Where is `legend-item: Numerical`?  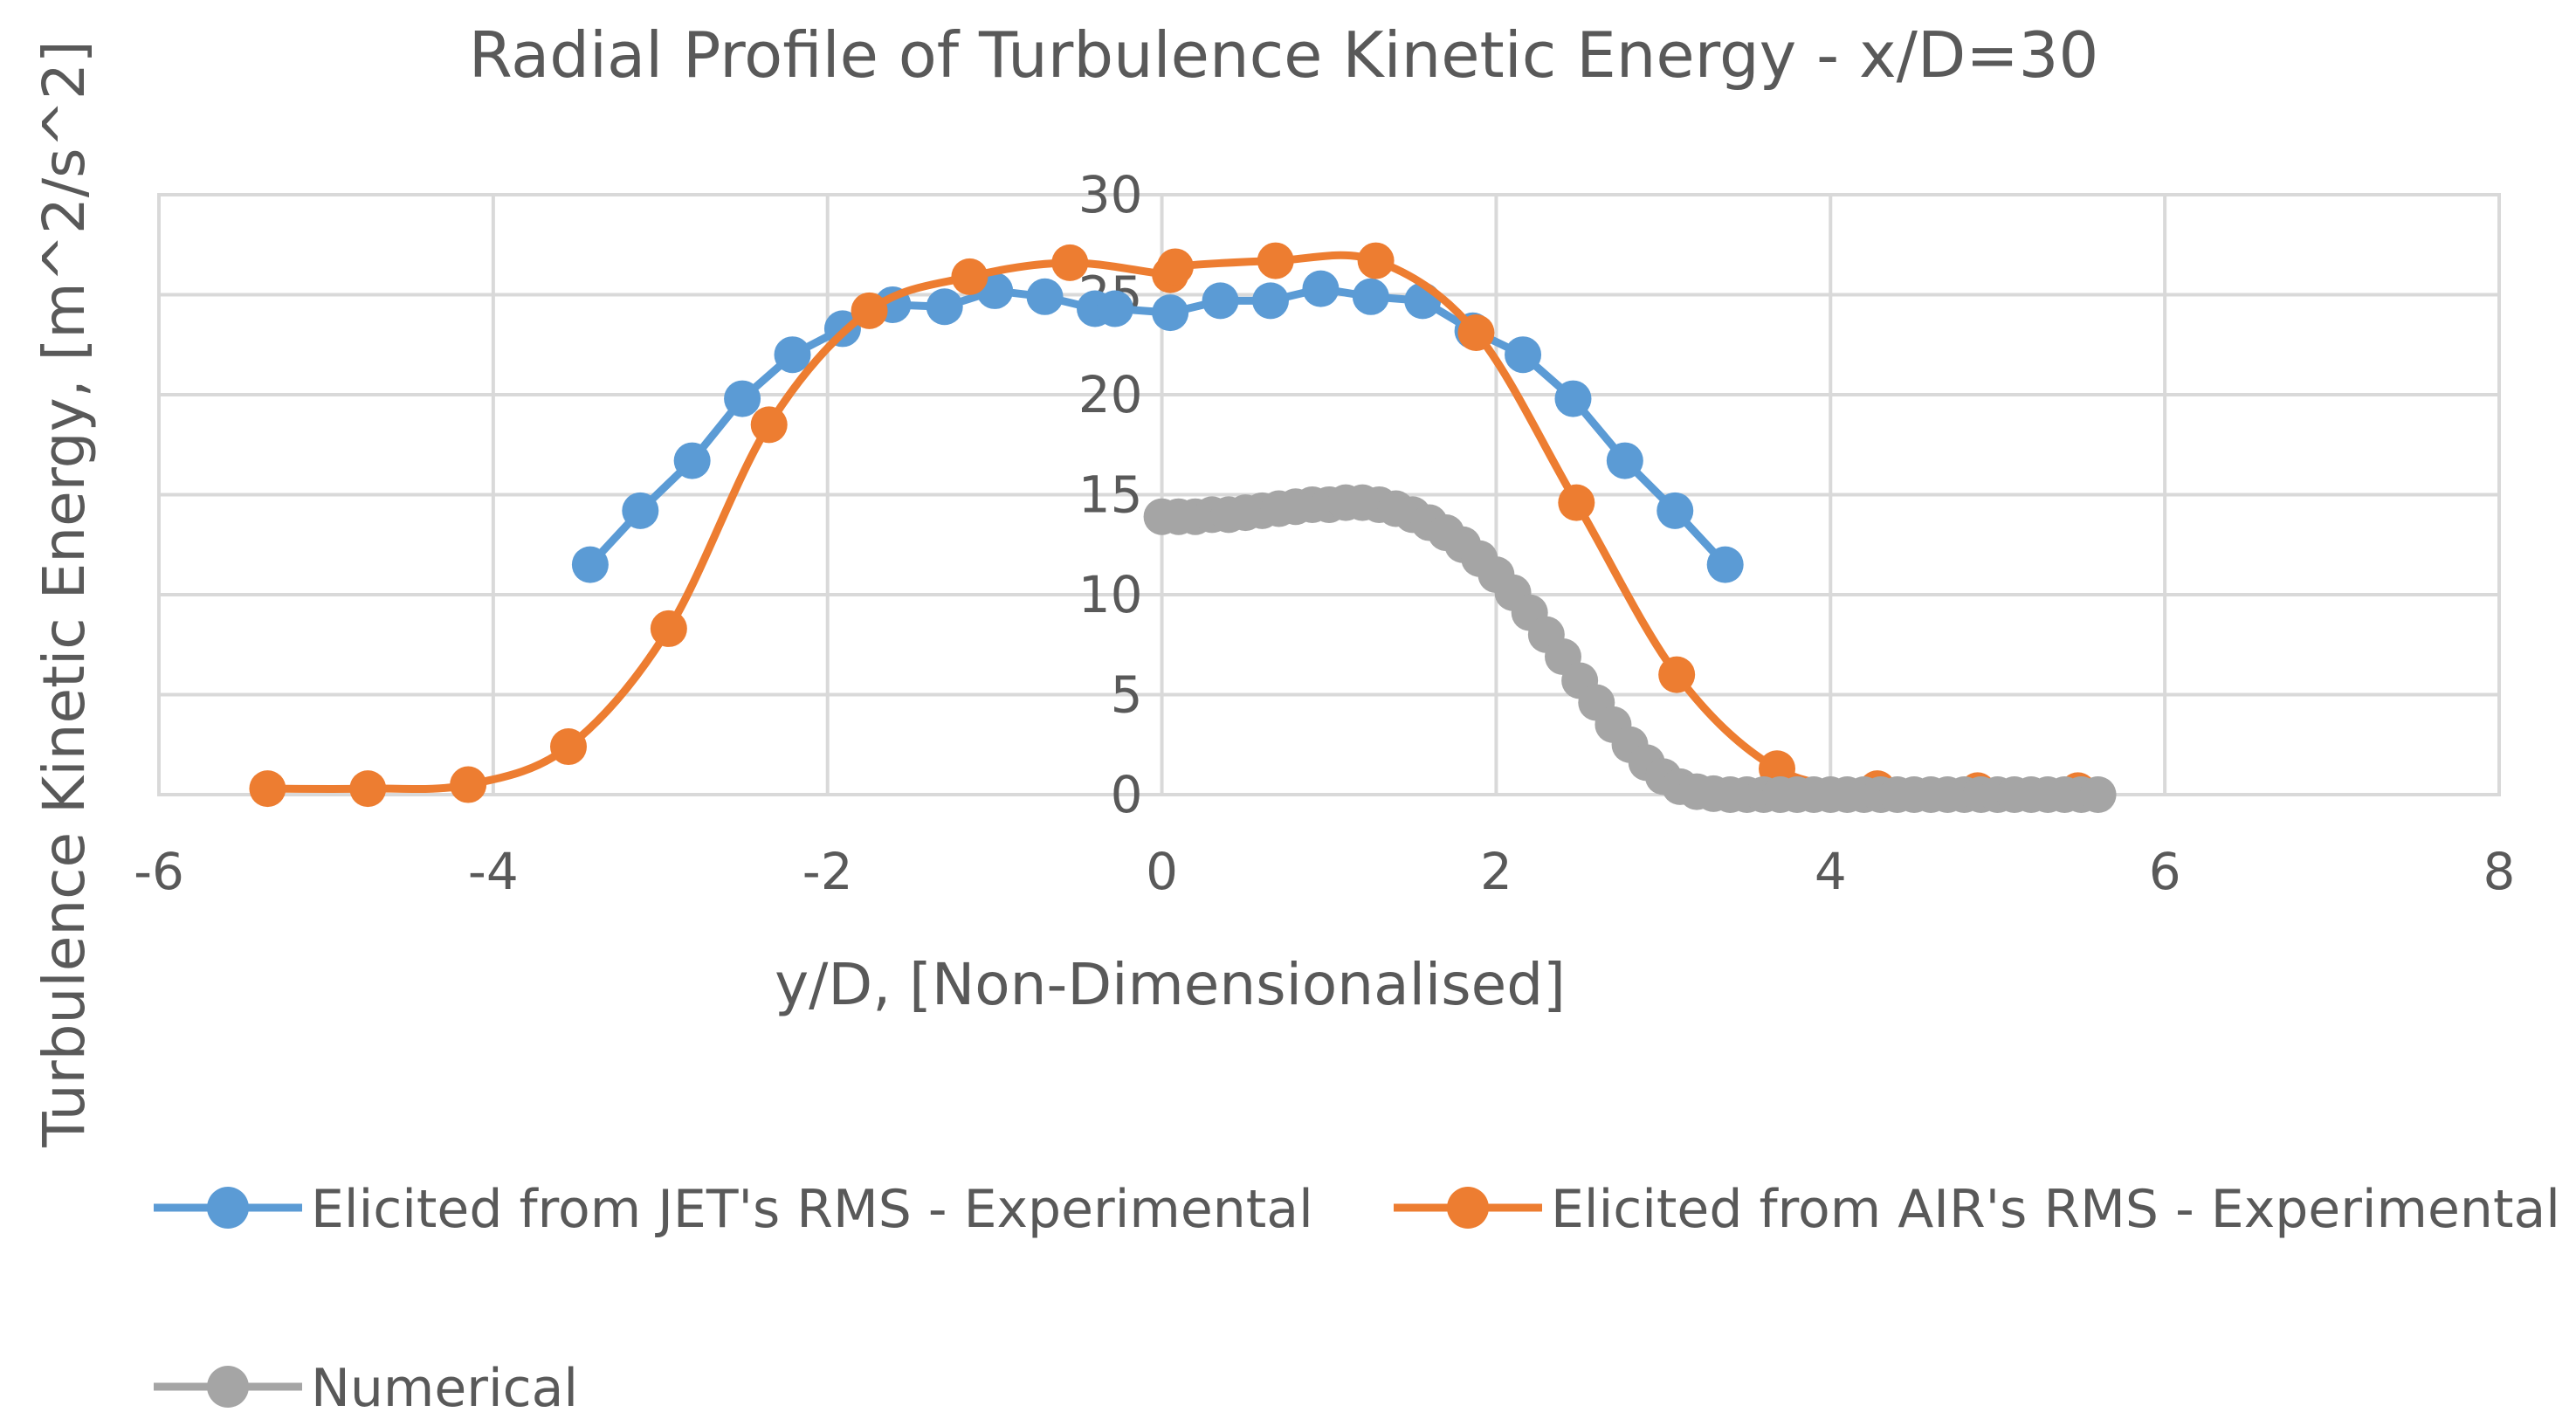 legend-item: Numerical is located at coordinates (366, 1388).